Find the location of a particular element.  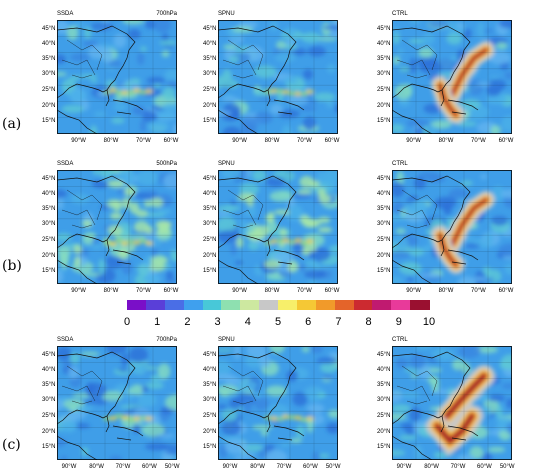

longitude-label: 50°W is located at coordinates (333, 467).